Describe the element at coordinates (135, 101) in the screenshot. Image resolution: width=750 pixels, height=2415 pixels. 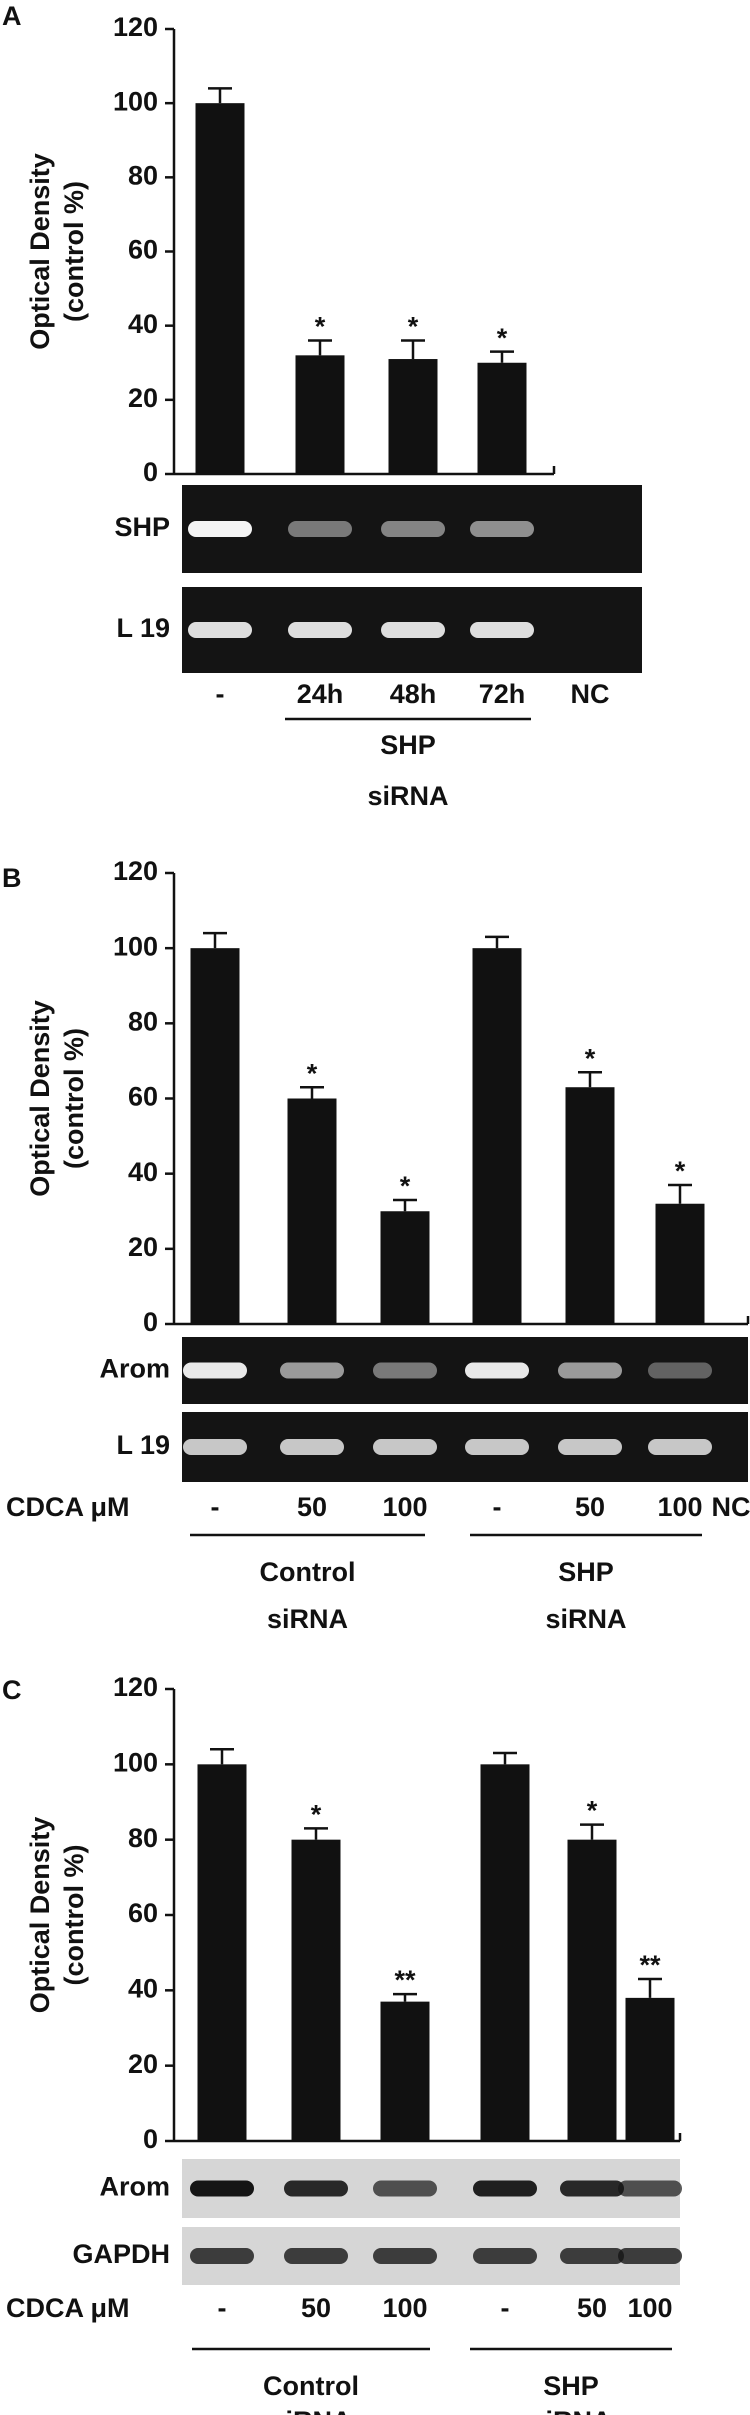
I see `y-tick-label: 100` at that location.